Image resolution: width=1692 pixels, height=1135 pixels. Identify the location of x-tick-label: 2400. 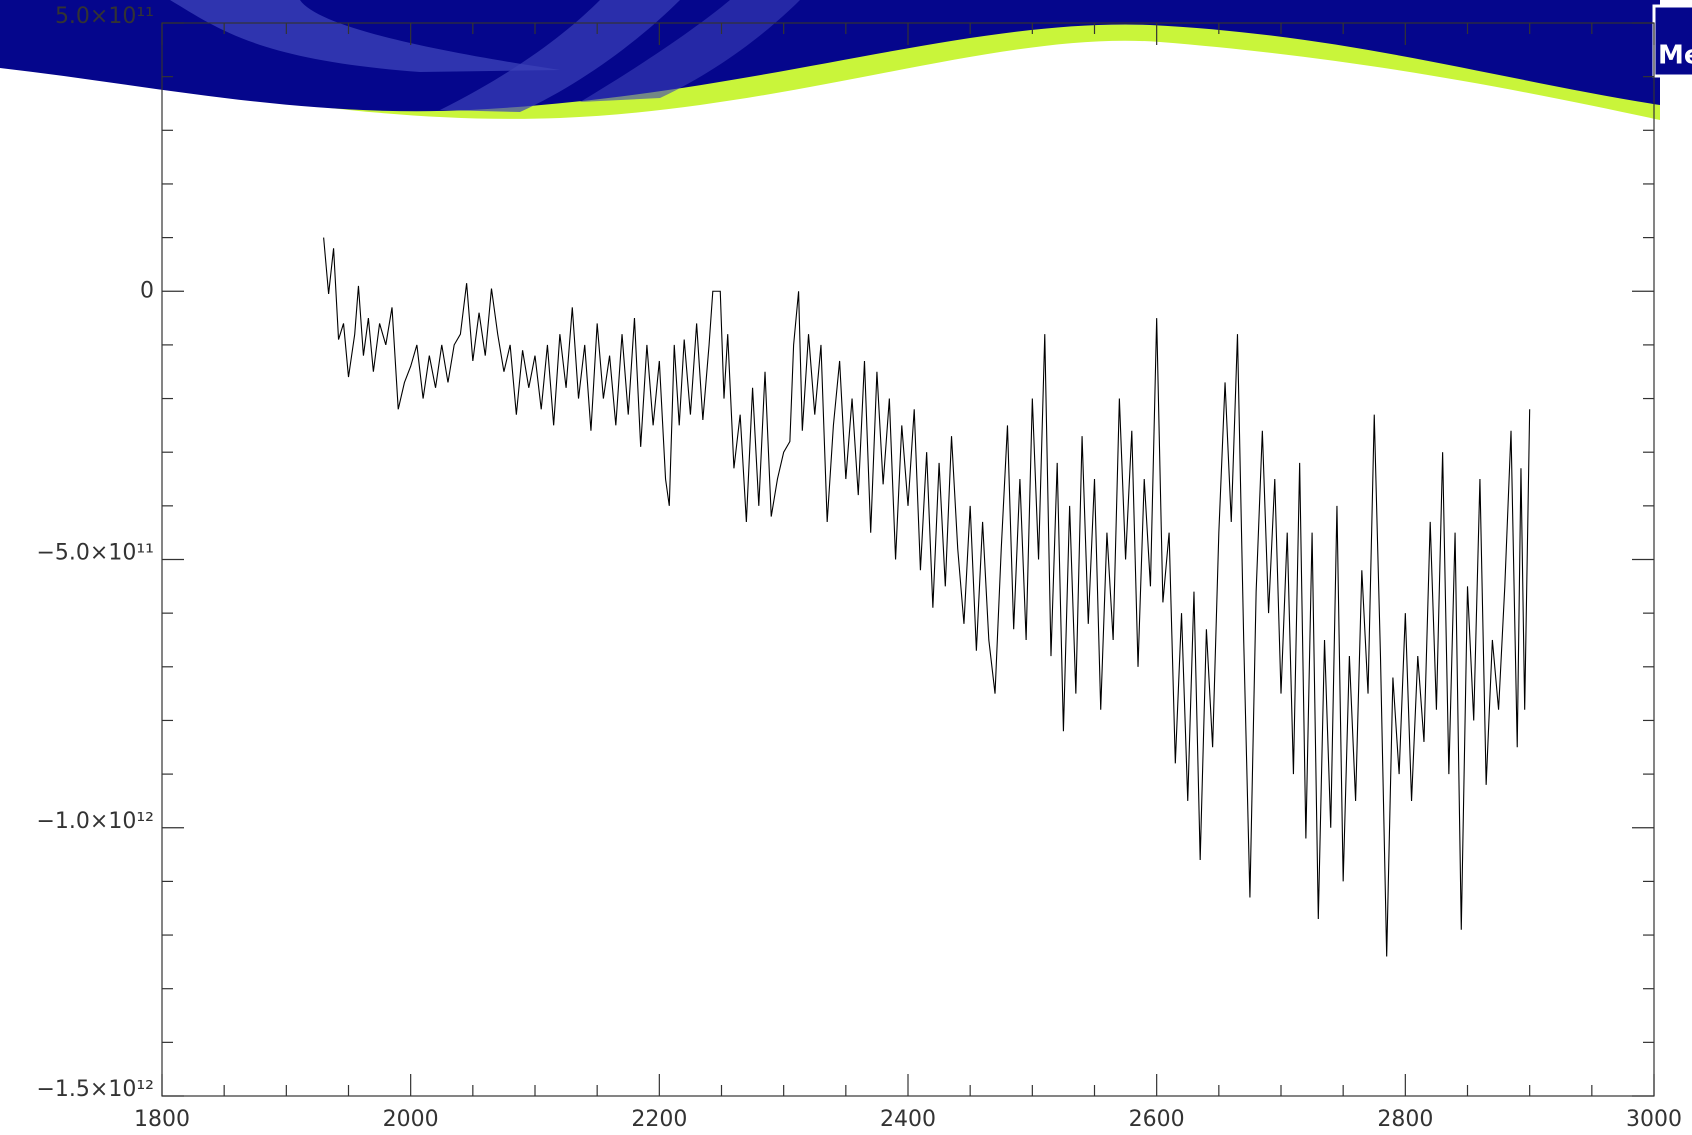
(908, 1119).